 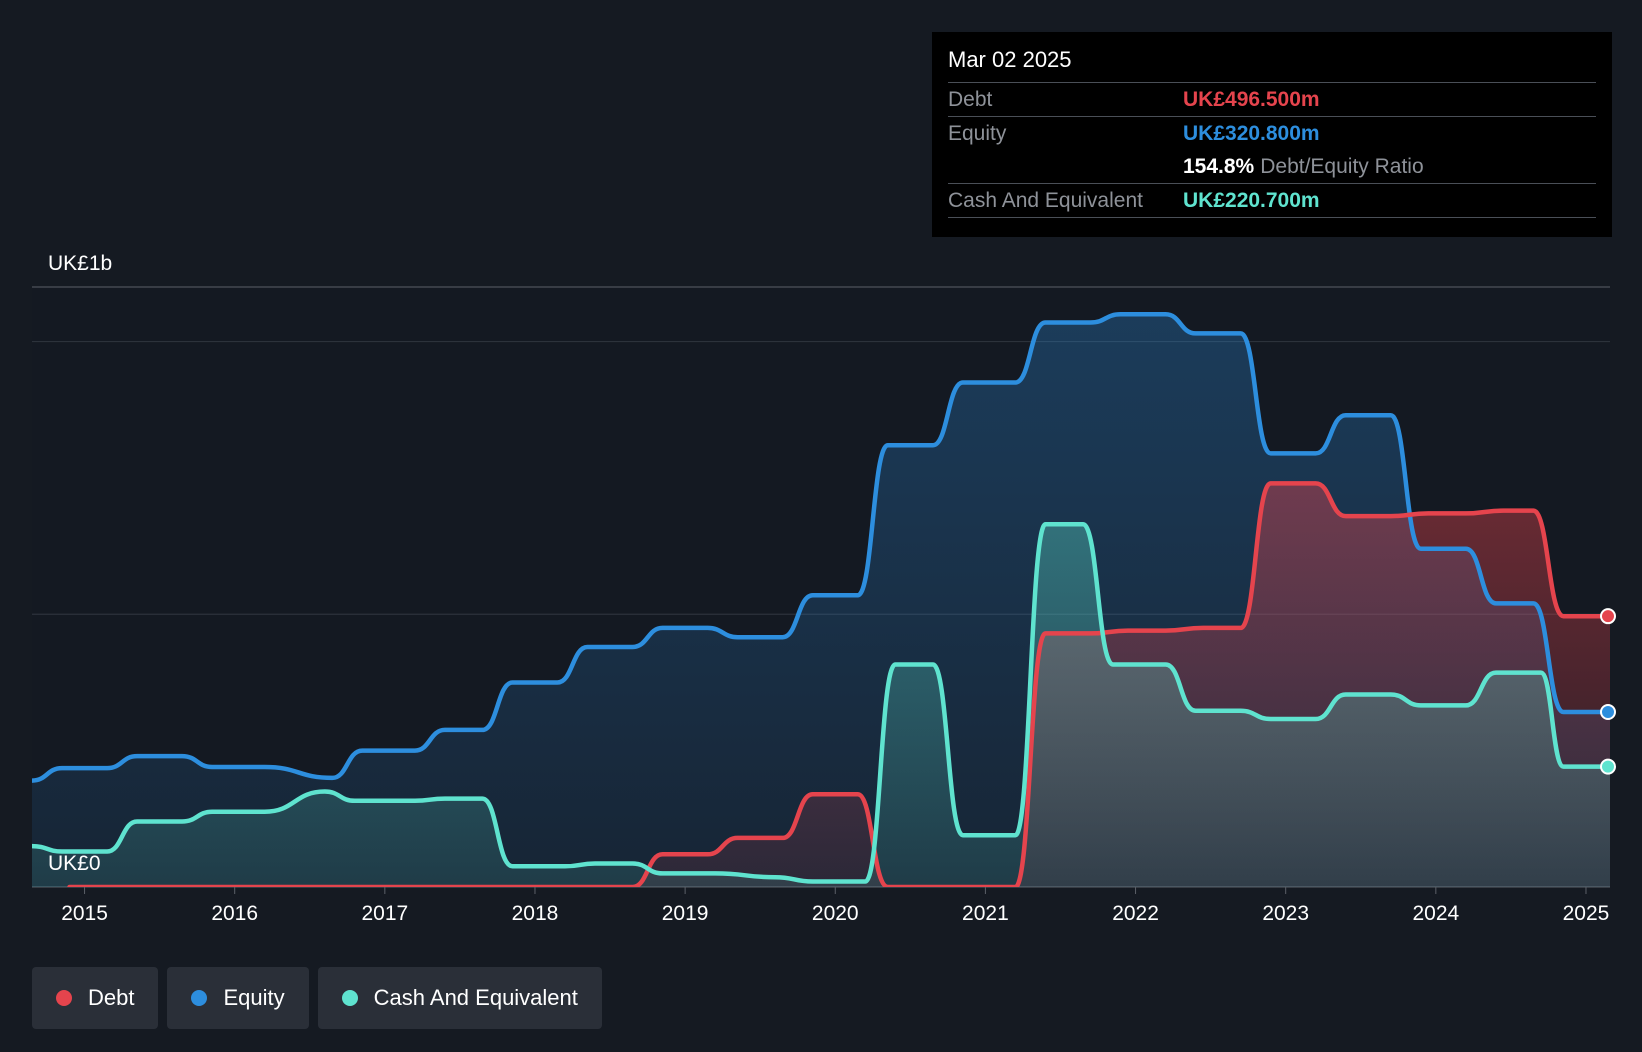 What do you see at coordinates (199, 998) in the screenshot?
I see `equity-dot-icon` at bounding box center [199, 998].